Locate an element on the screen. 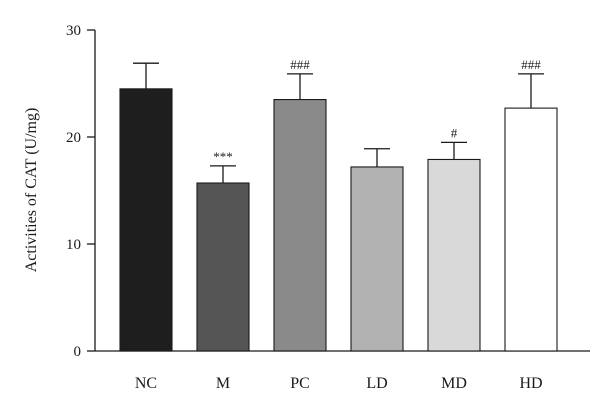  significance-label: # is located at coordinates (454, 132).